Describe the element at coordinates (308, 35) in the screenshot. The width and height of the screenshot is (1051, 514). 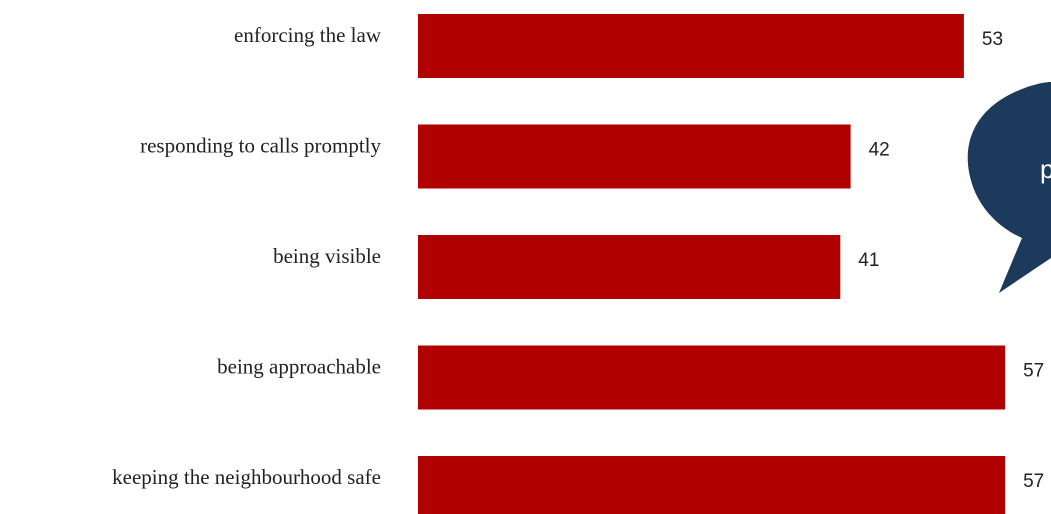
I see `category-label: enforcing the law` at that location.